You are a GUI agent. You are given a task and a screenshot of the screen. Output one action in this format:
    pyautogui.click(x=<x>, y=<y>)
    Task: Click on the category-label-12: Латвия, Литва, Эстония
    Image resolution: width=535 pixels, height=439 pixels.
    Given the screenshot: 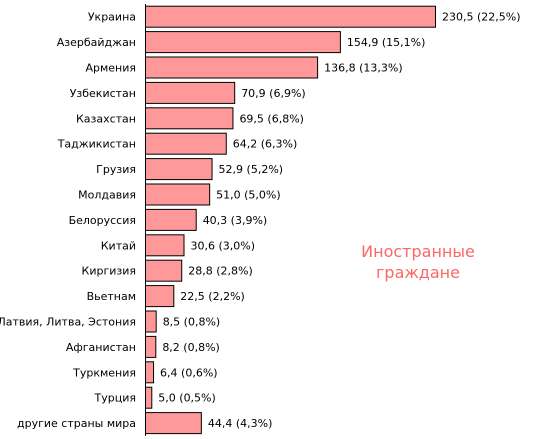 What is the action you would take?
    pyautogui.click(x=68, y=322)
    